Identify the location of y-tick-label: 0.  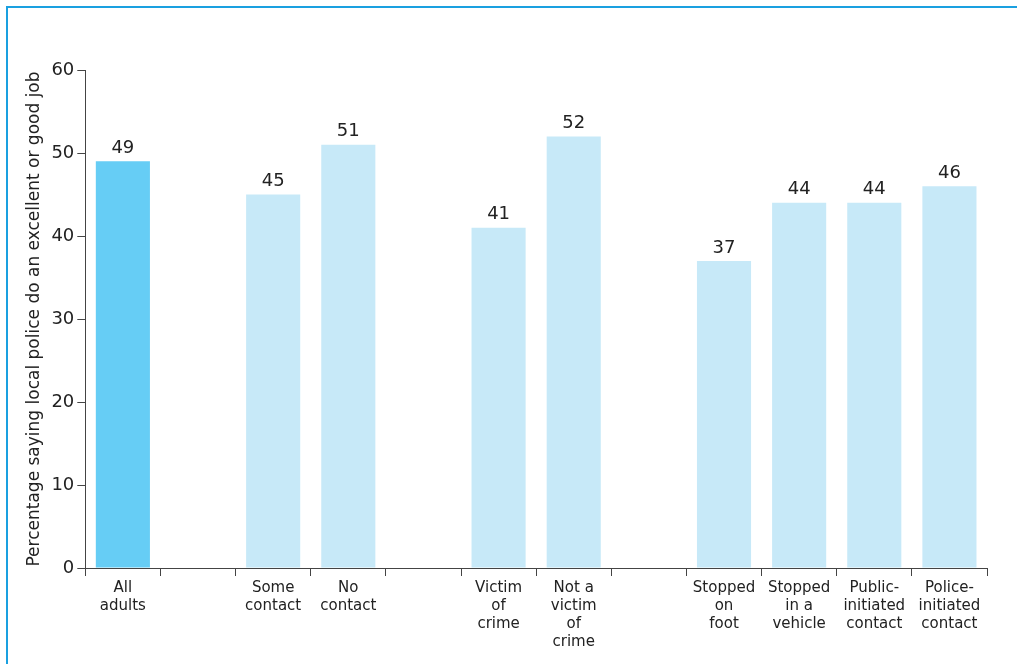
(68, 566).